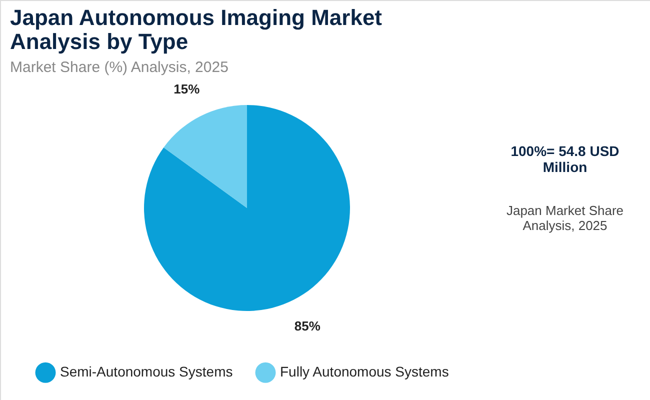 The width and height of the screenshot is (650, 400). Describe the element at coordinates (565, 218) in the screenshot. I see `text: Japan Market Share Analysis, 2025` at that location.